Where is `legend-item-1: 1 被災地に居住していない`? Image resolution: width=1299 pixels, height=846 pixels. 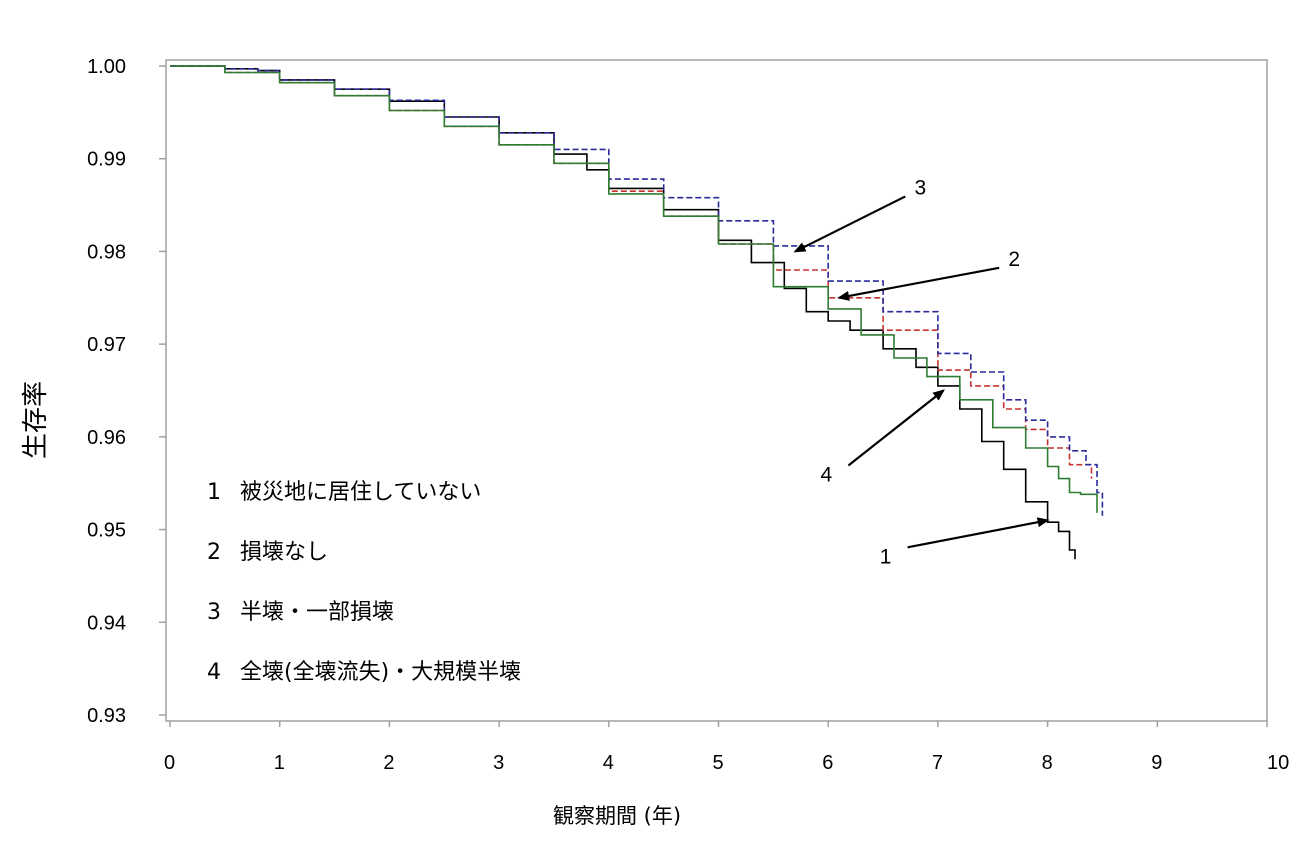 legend-item-1: 1 被災地に居住していない is located at coordinates (344, 492).